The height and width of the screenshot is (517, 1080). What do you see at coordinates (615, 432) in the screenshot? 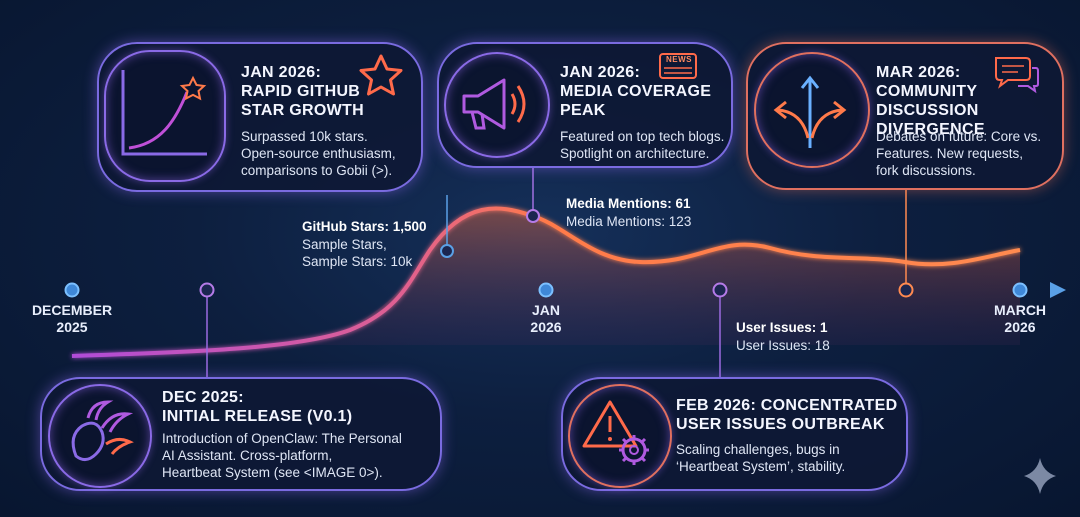
I see `warning-gear-icon` at bounding box center [615, 432].